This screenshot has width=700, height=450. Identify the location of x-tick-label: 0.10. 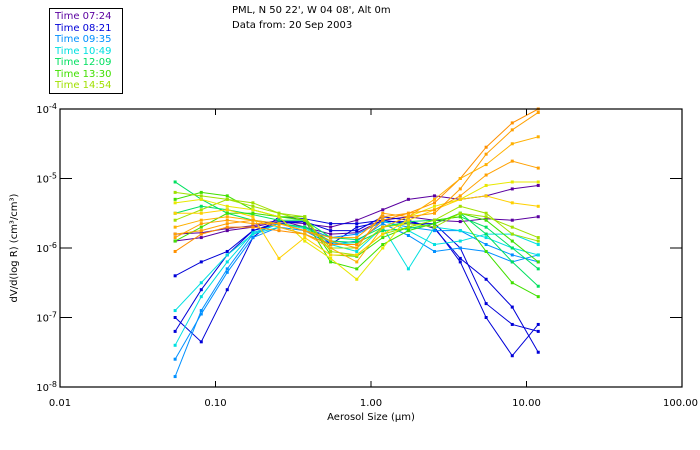
(215, 403).